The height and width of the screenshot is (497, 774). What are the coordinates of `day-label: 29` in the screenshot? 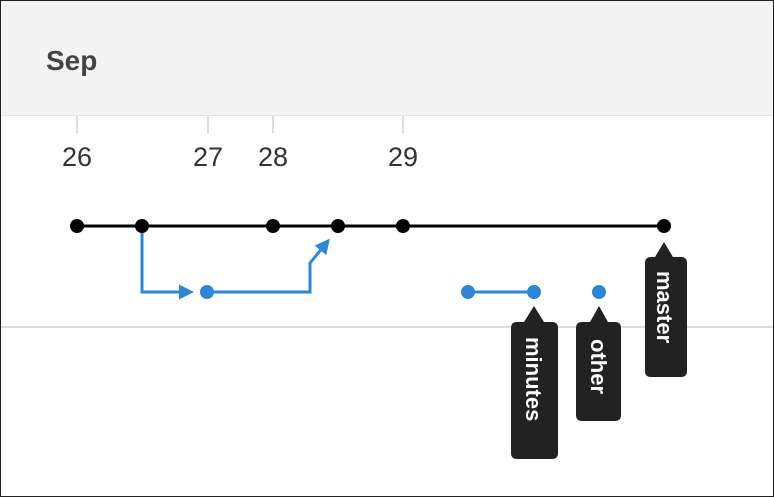 It's located at (403, 157).